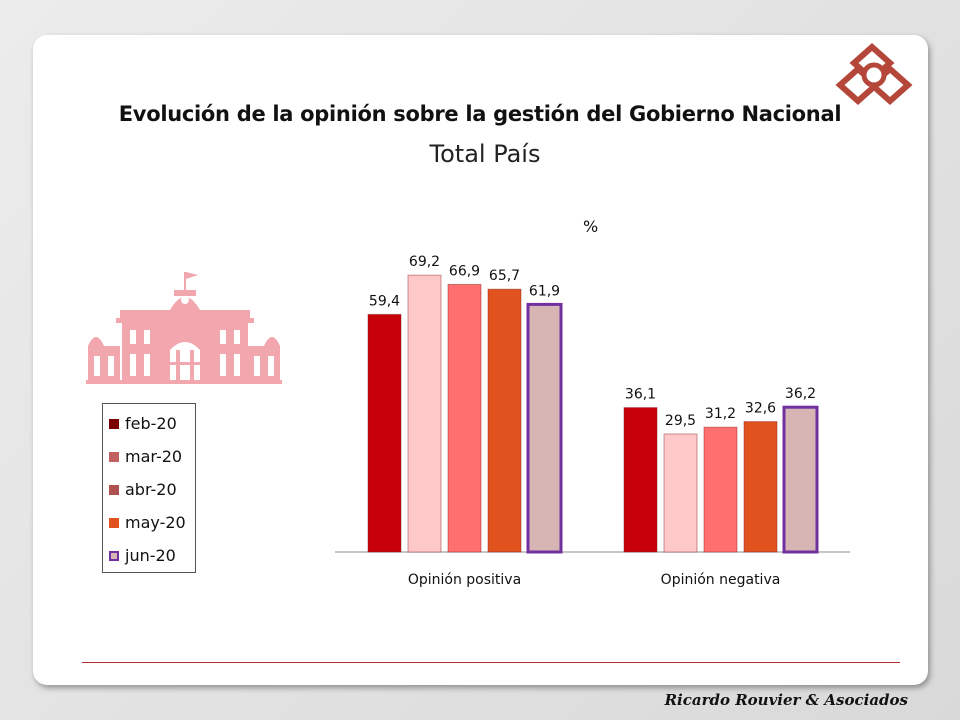 The height and width of the screenshot is (720, 960). What do you see at coordinates (640, 480) in the screenshot?
I see `bar-feb-20-negativa` at bounding box center [640, 480].